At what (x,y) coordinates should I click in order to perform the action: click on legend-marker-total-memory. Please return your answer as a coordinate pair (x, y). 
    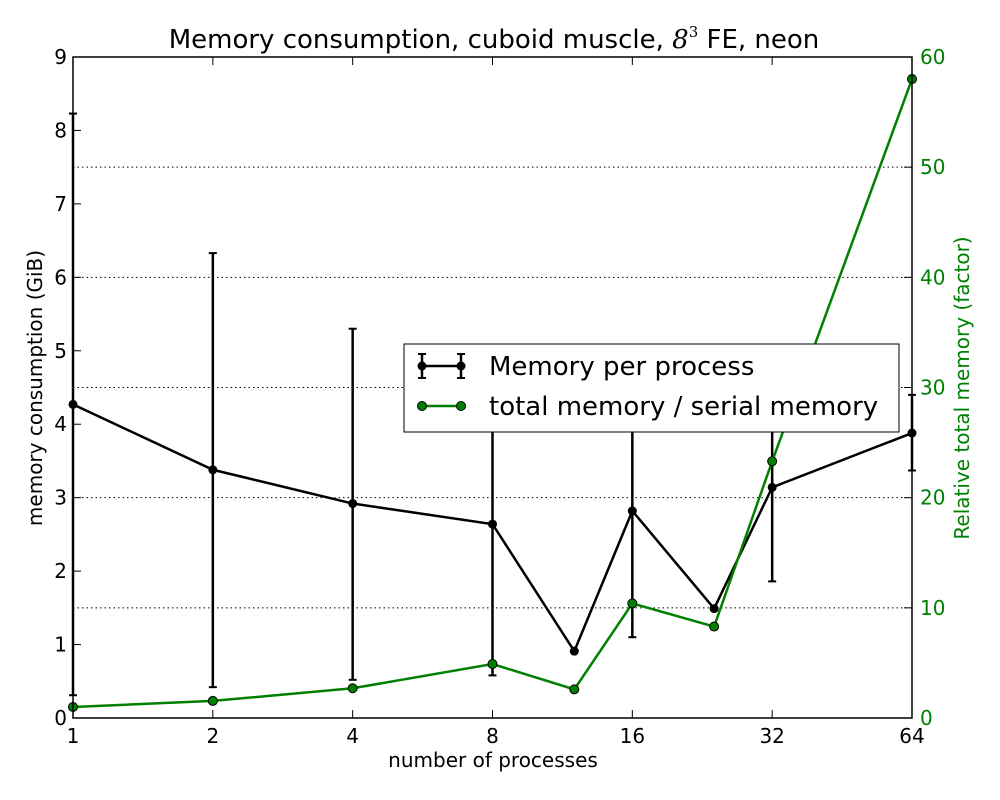
    Looking at the image, I should click on (441, 406).